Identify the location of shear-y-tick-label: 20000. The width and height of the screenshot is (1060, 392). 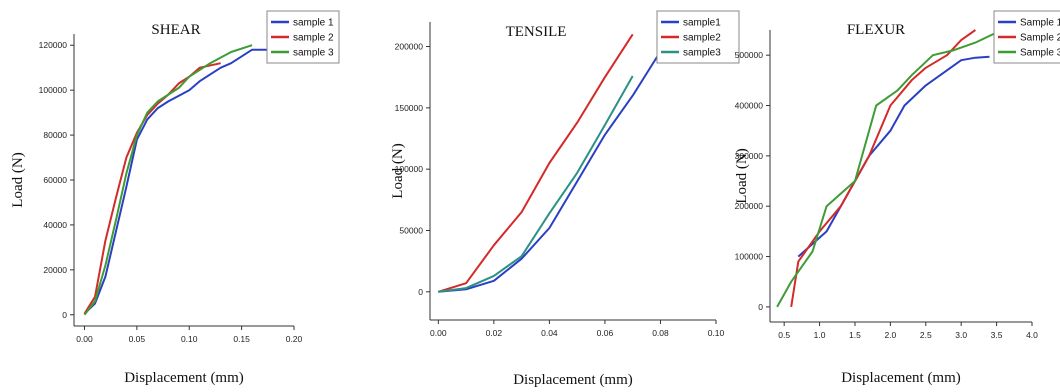
(55, 270).